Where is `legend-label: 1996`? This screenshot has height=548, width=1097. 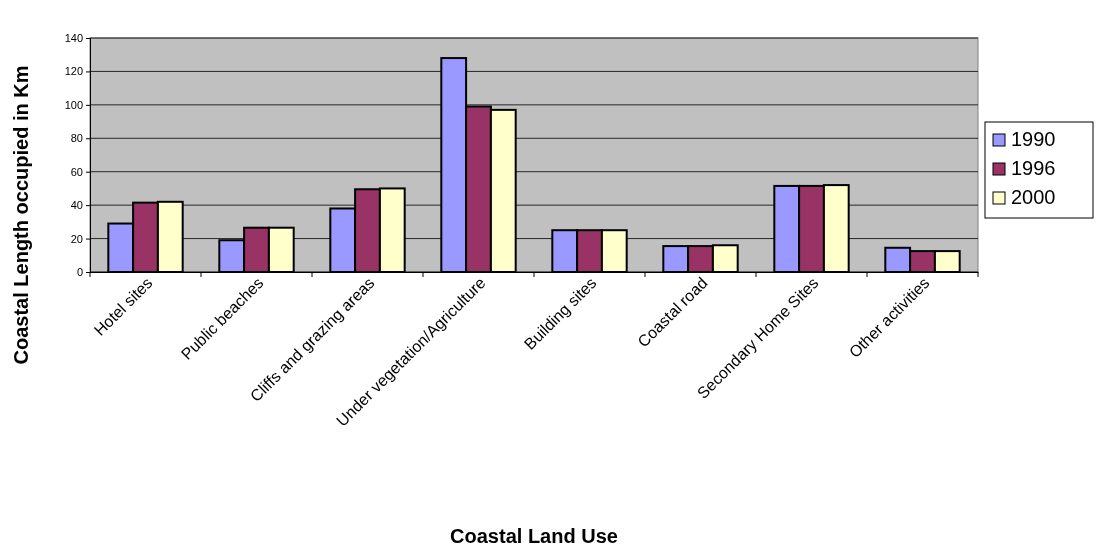 legend-label: 1996 is located at coordinates (1033, 168).